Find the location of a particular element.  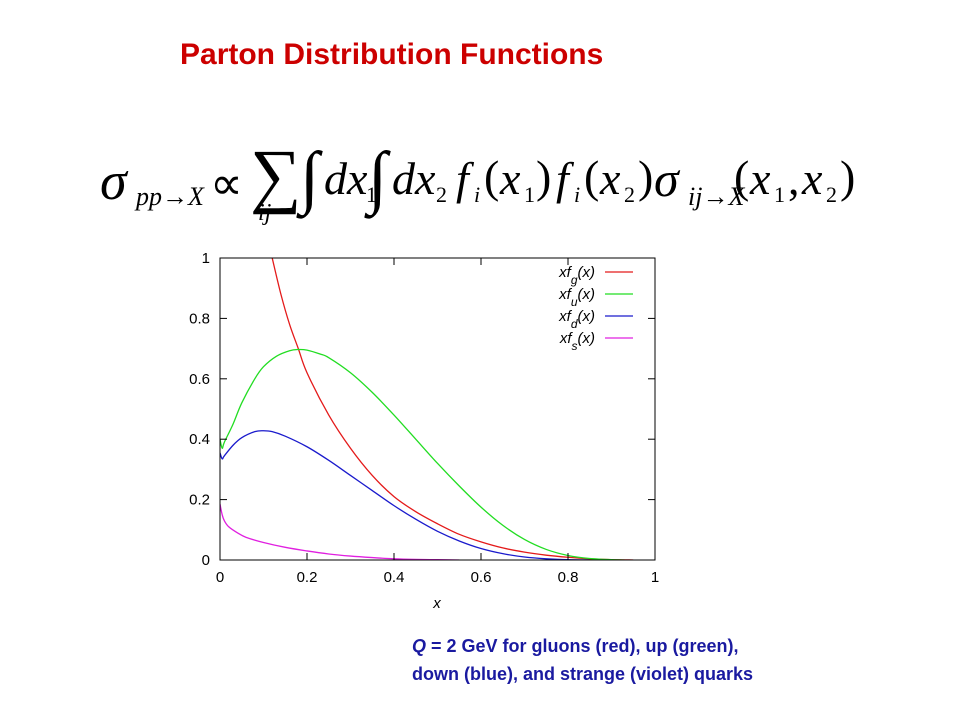

caption-line-2: down (blue), and strange (violet) quarks is located at coordinates (583, 674).